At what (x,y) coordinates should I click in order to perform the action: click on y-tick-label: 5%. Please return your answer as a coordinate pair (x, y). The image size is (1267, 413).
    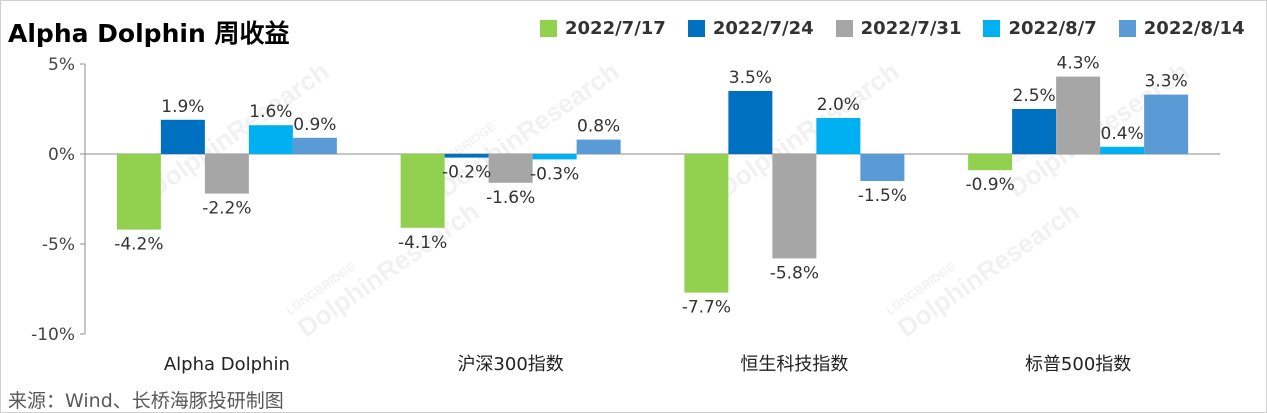
    Looking at the image, I should click on (61, 65).